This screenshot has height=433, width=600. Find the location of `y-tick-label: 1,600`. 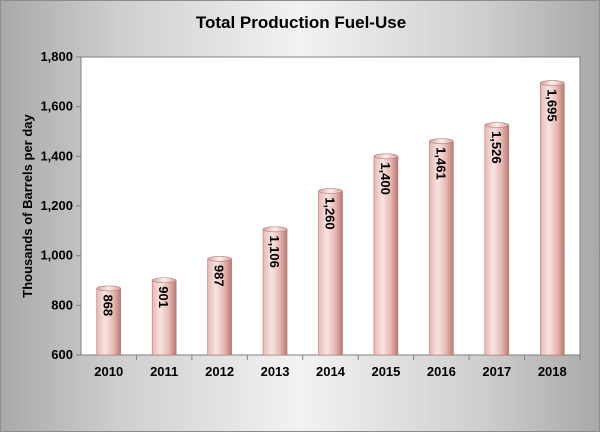

y-tick-label: 1,600 is located at coordinates (56, 106).